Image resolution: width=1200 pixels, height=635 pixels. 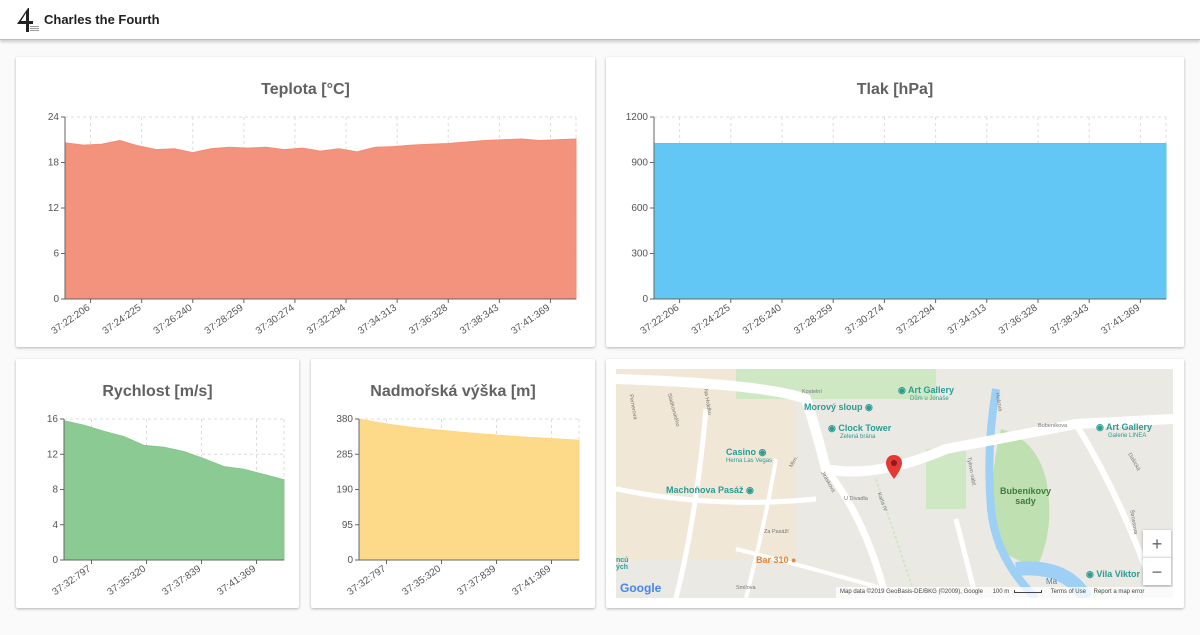 What do you see at coordinates (54, 117) in the screenshot?
I see `y-tick-label: 24` at bounding box center [54, 117].